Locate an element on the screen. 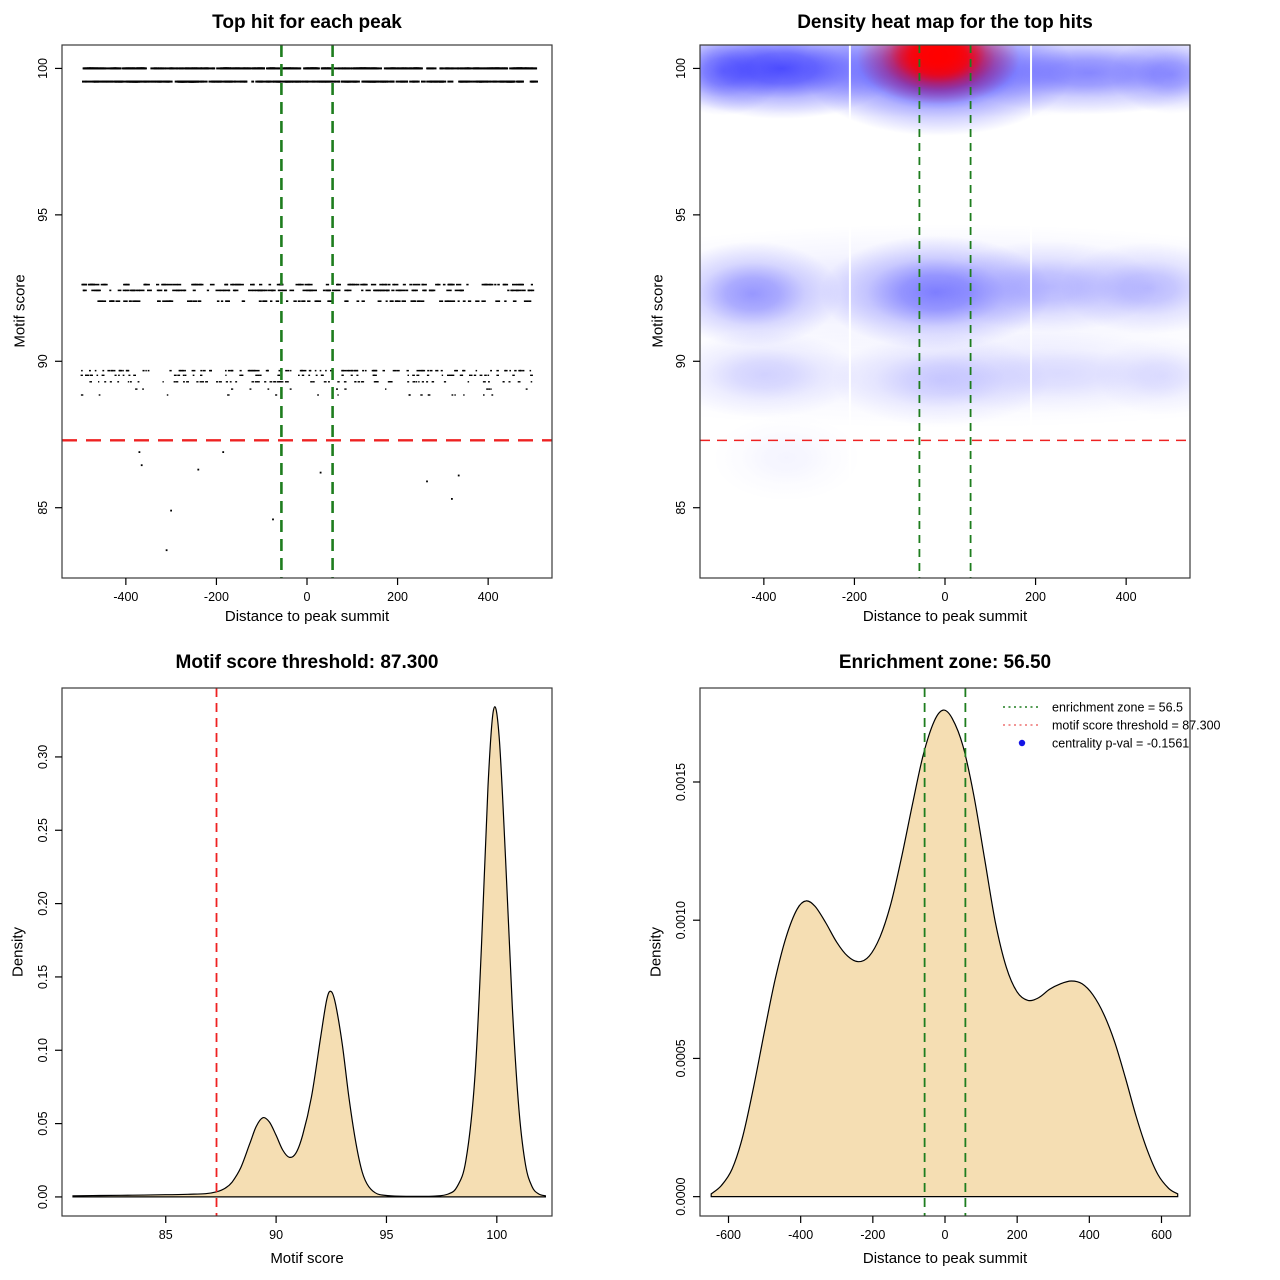  panel-title-top-hits: Top hit for each peak is located at coordinates (307, 22).